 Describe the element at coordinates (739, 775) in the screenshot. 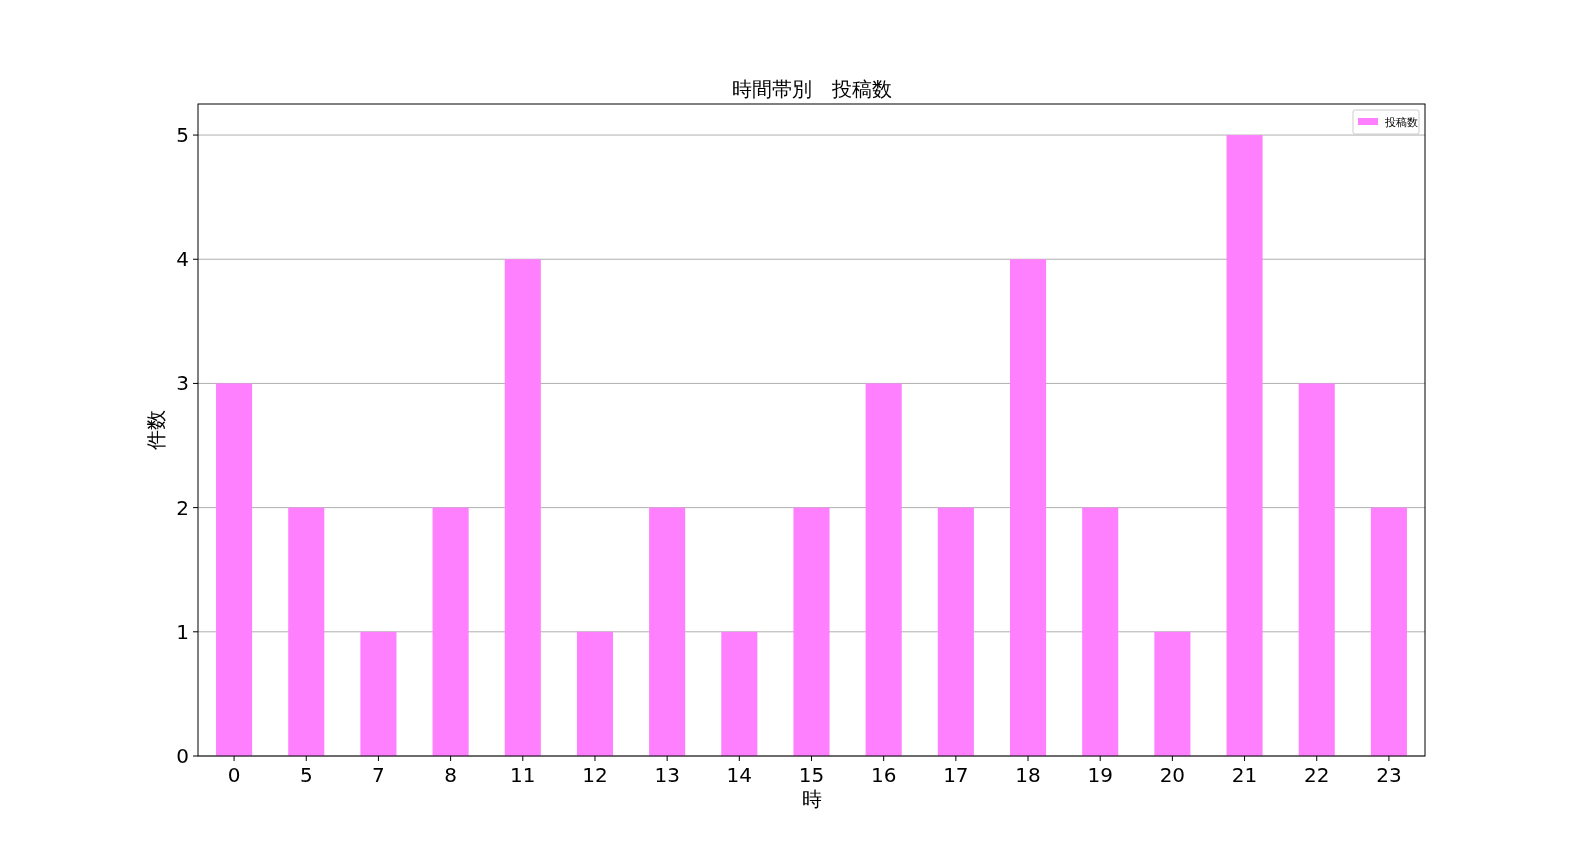

I see `x-tick-label: 14` at that location.